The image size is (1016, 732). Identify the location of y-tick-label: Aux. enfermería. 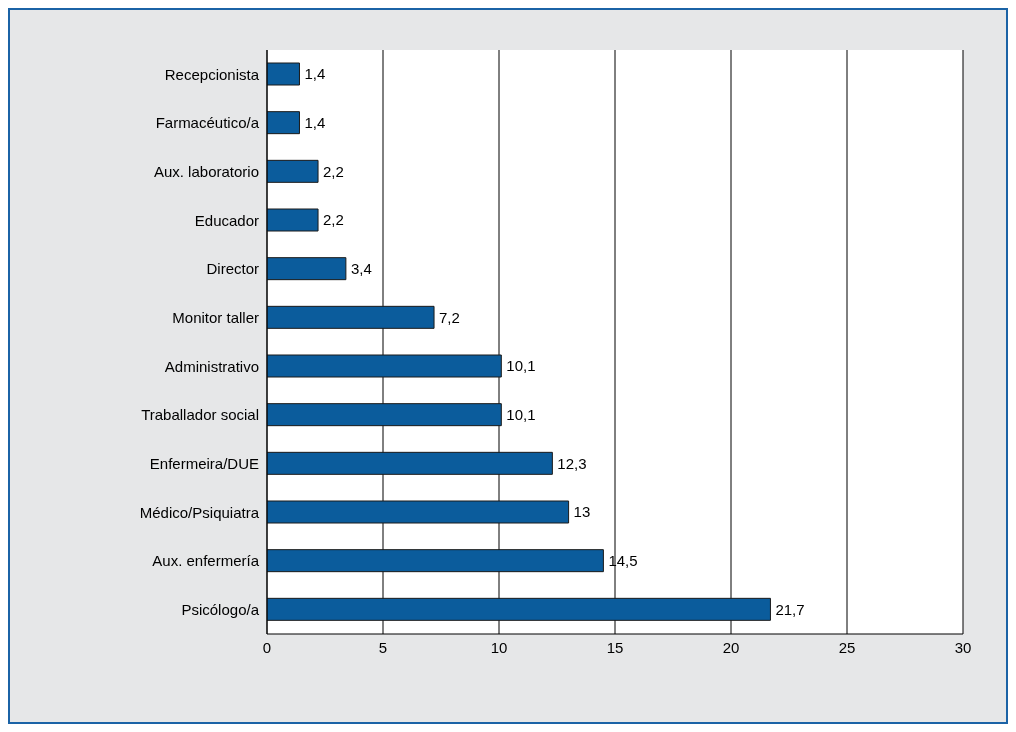
(206, 561).